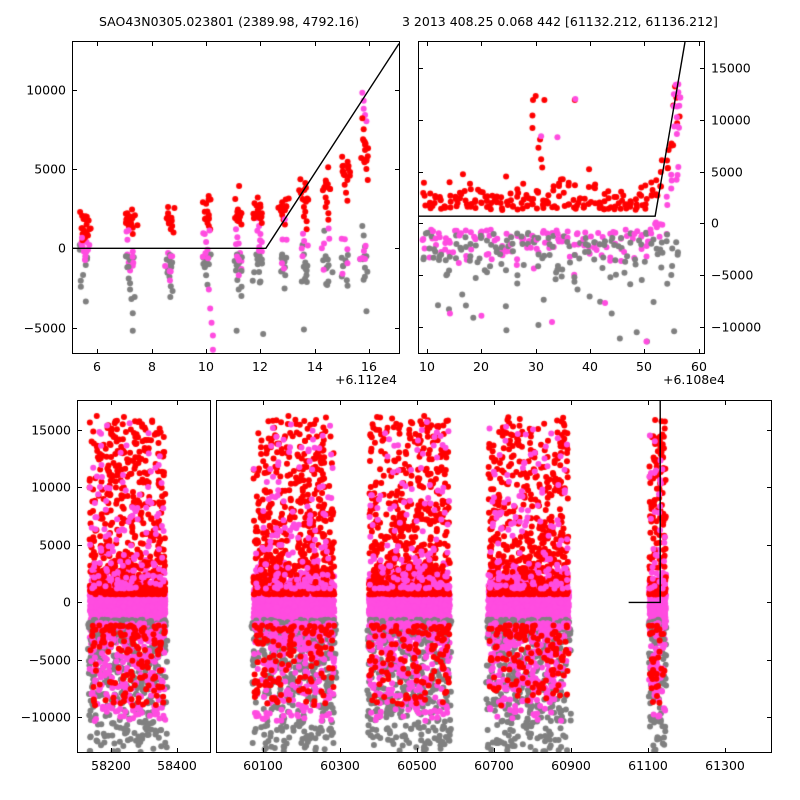  I want to click on ytick-label-bottom-2: 0, so click(67, 602).